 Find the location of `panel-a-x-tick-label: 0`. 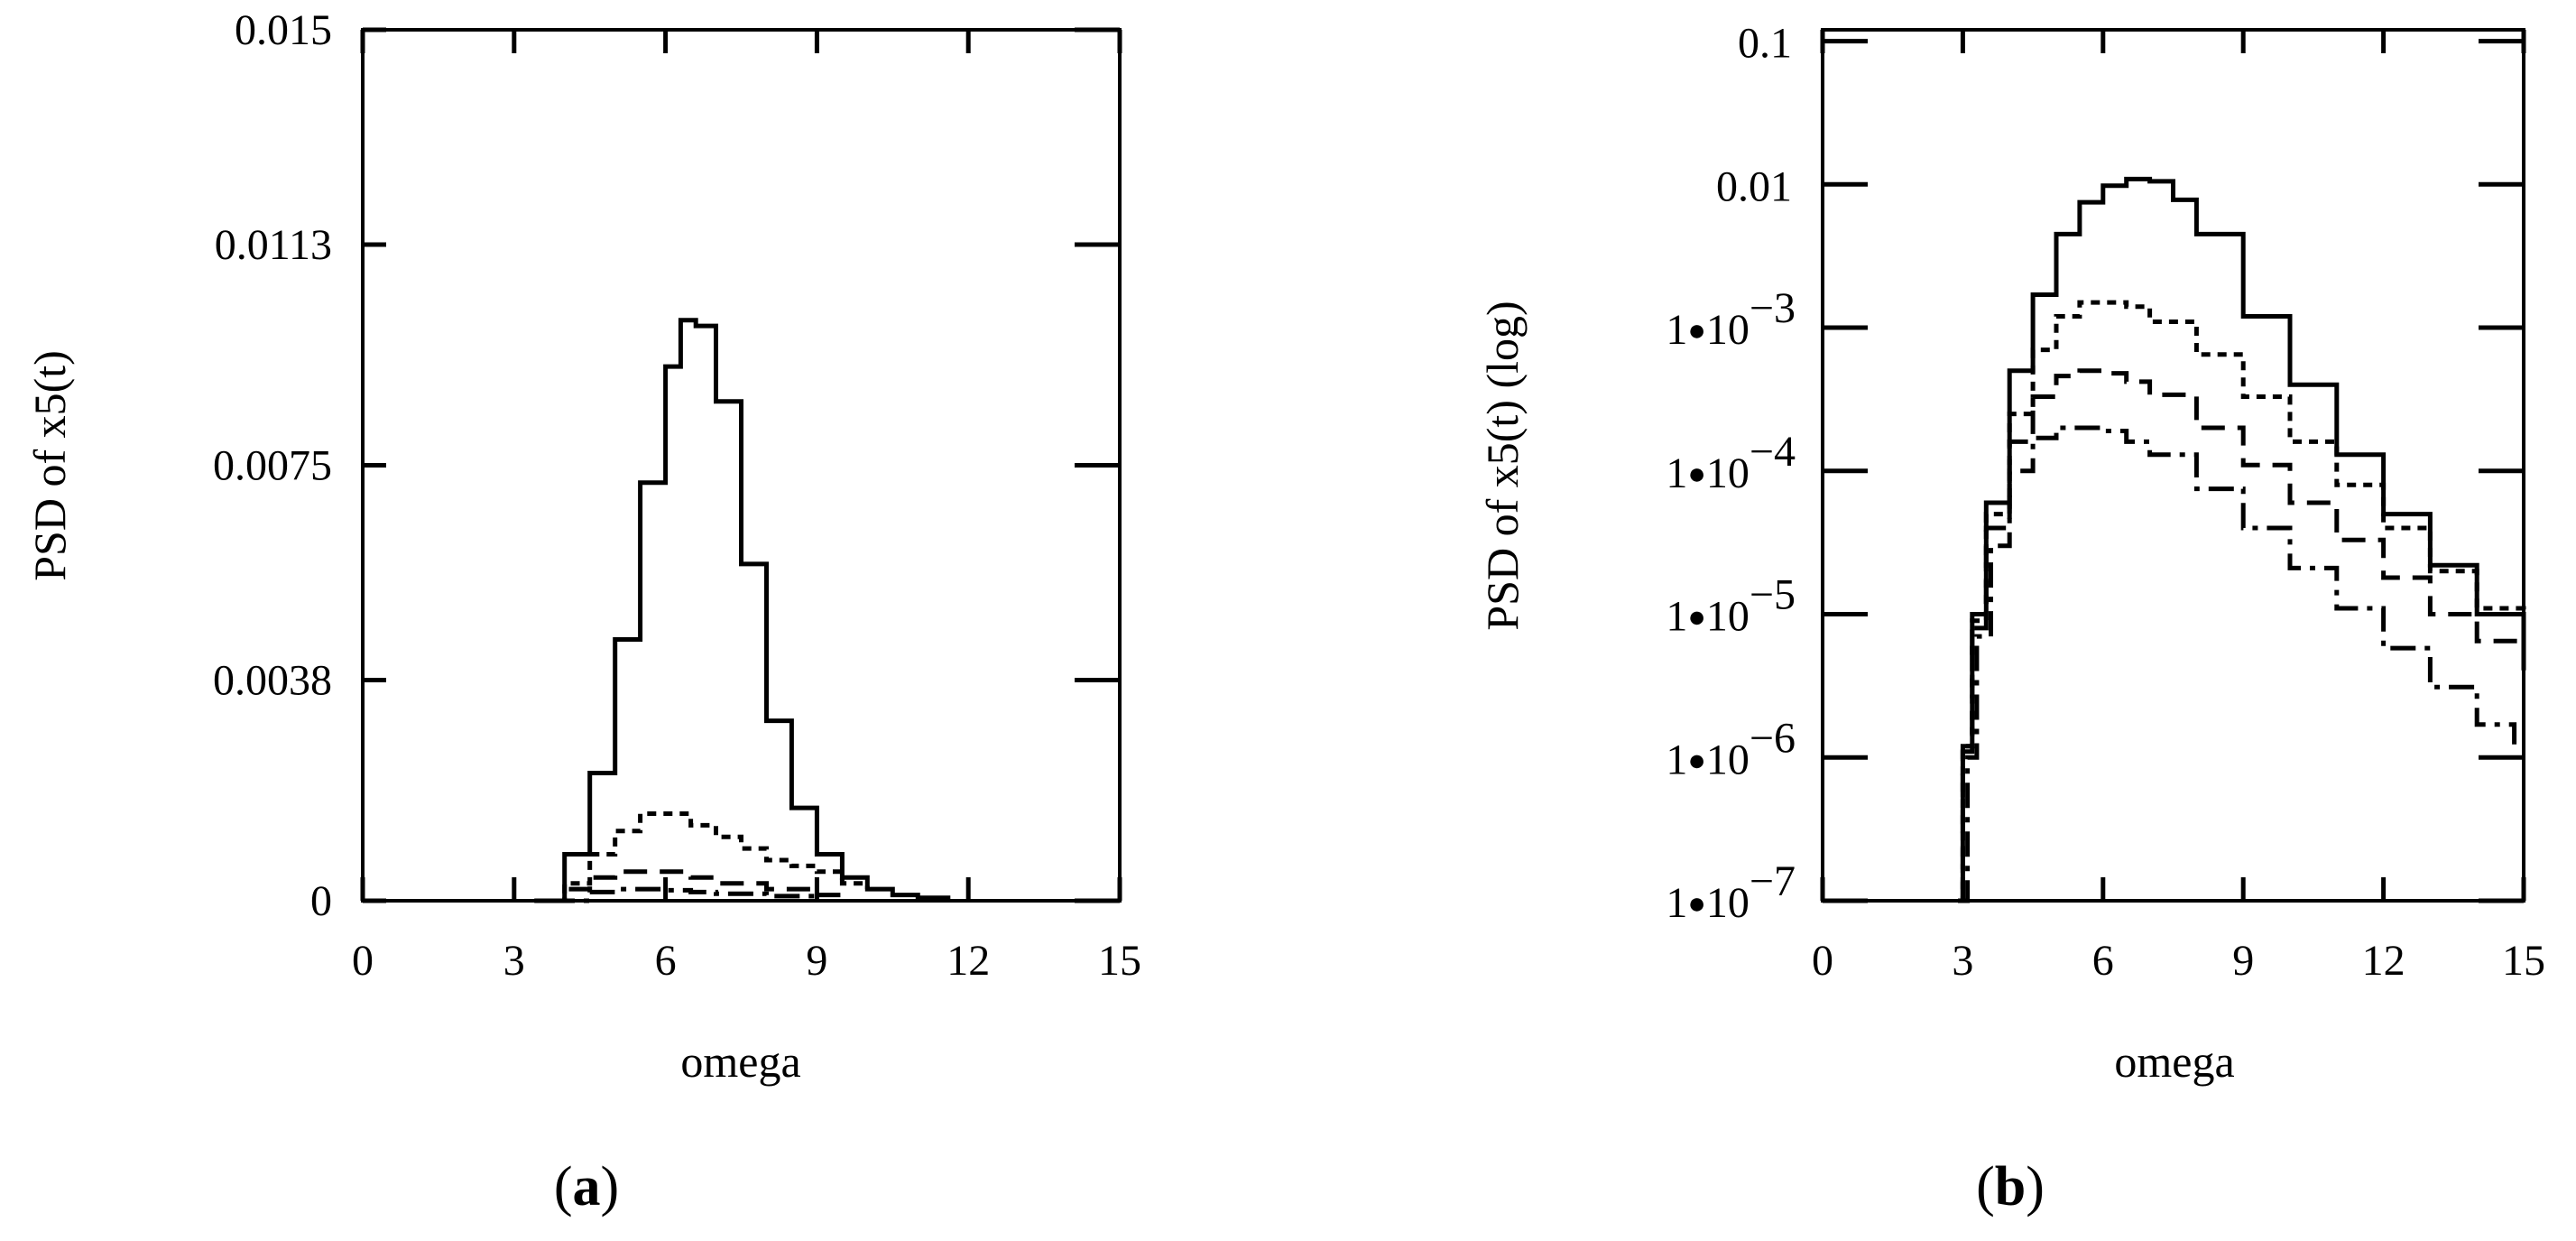

panel-a-x-tick-label: 0 is located at coordinates (363, 961).